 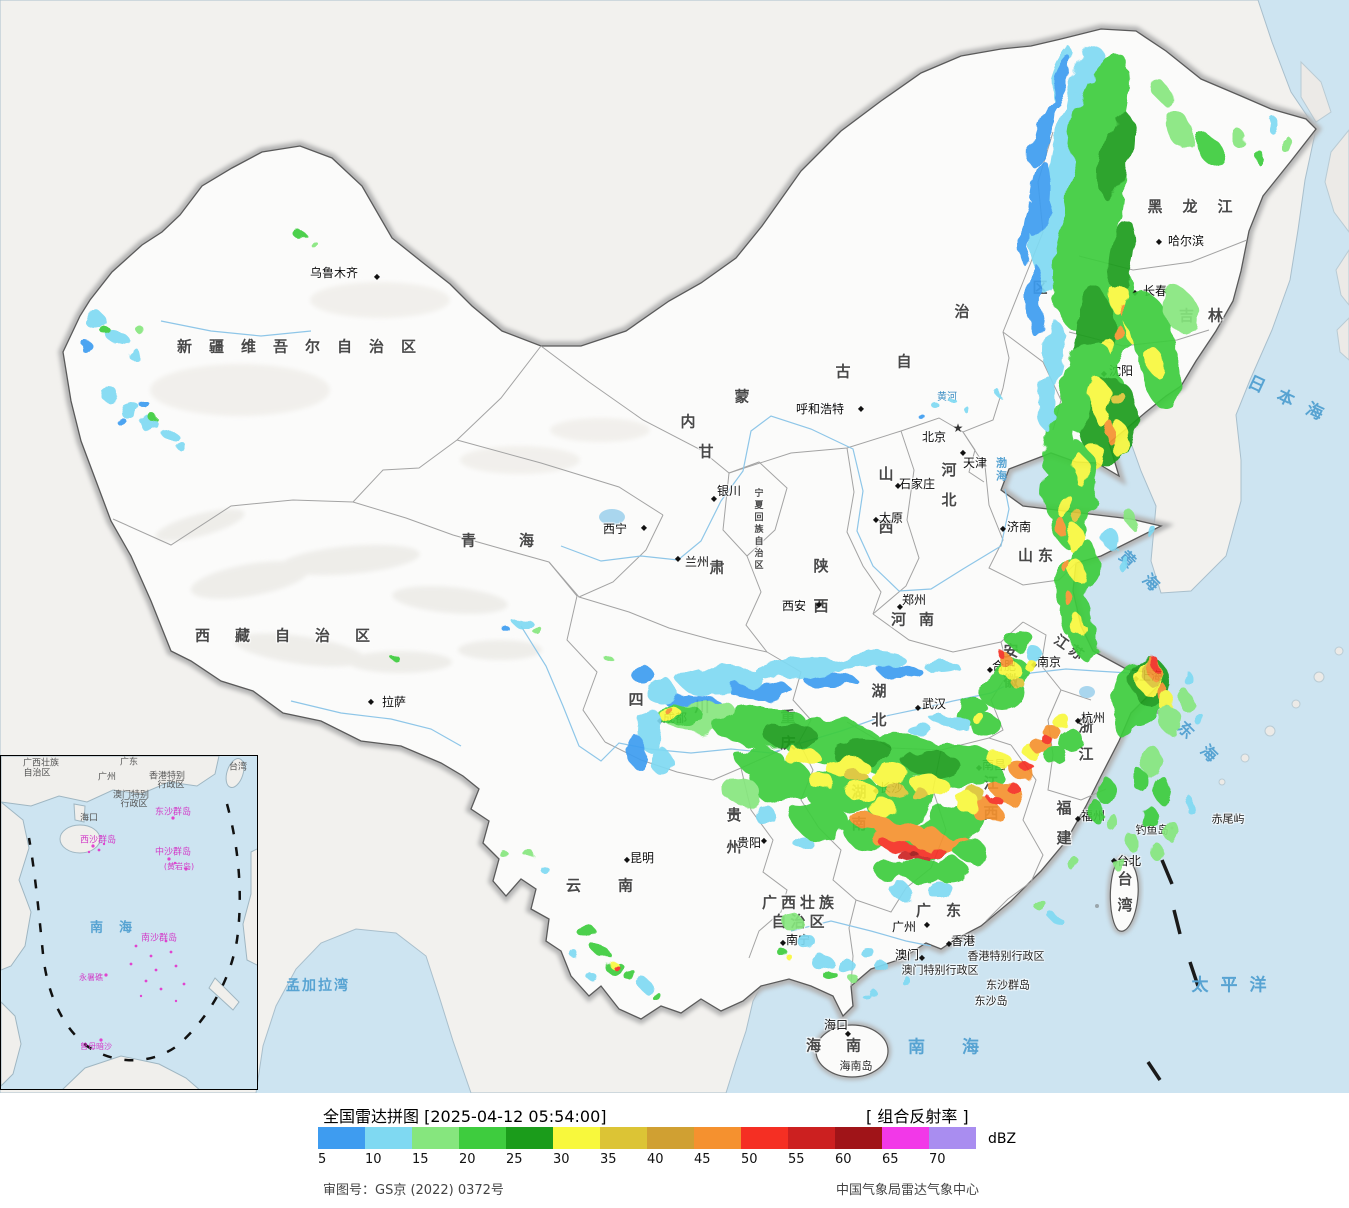 What do you see at coordinates (131, 1072) in the screenshot?
I see `inset-borneo` at bounding box center [131, 1072].